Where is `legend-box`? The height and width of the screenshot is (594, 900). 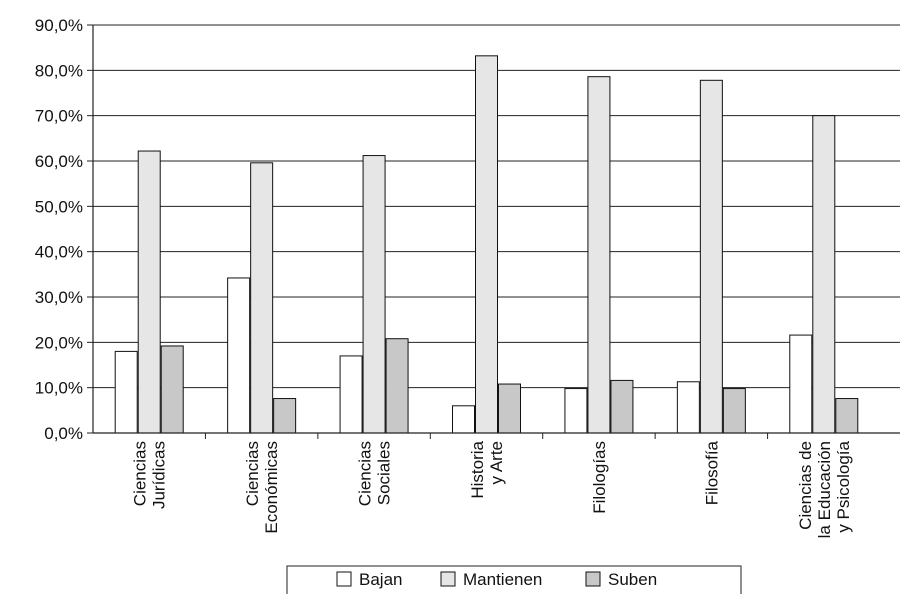 legend-box is located at coordinates (514, 579).